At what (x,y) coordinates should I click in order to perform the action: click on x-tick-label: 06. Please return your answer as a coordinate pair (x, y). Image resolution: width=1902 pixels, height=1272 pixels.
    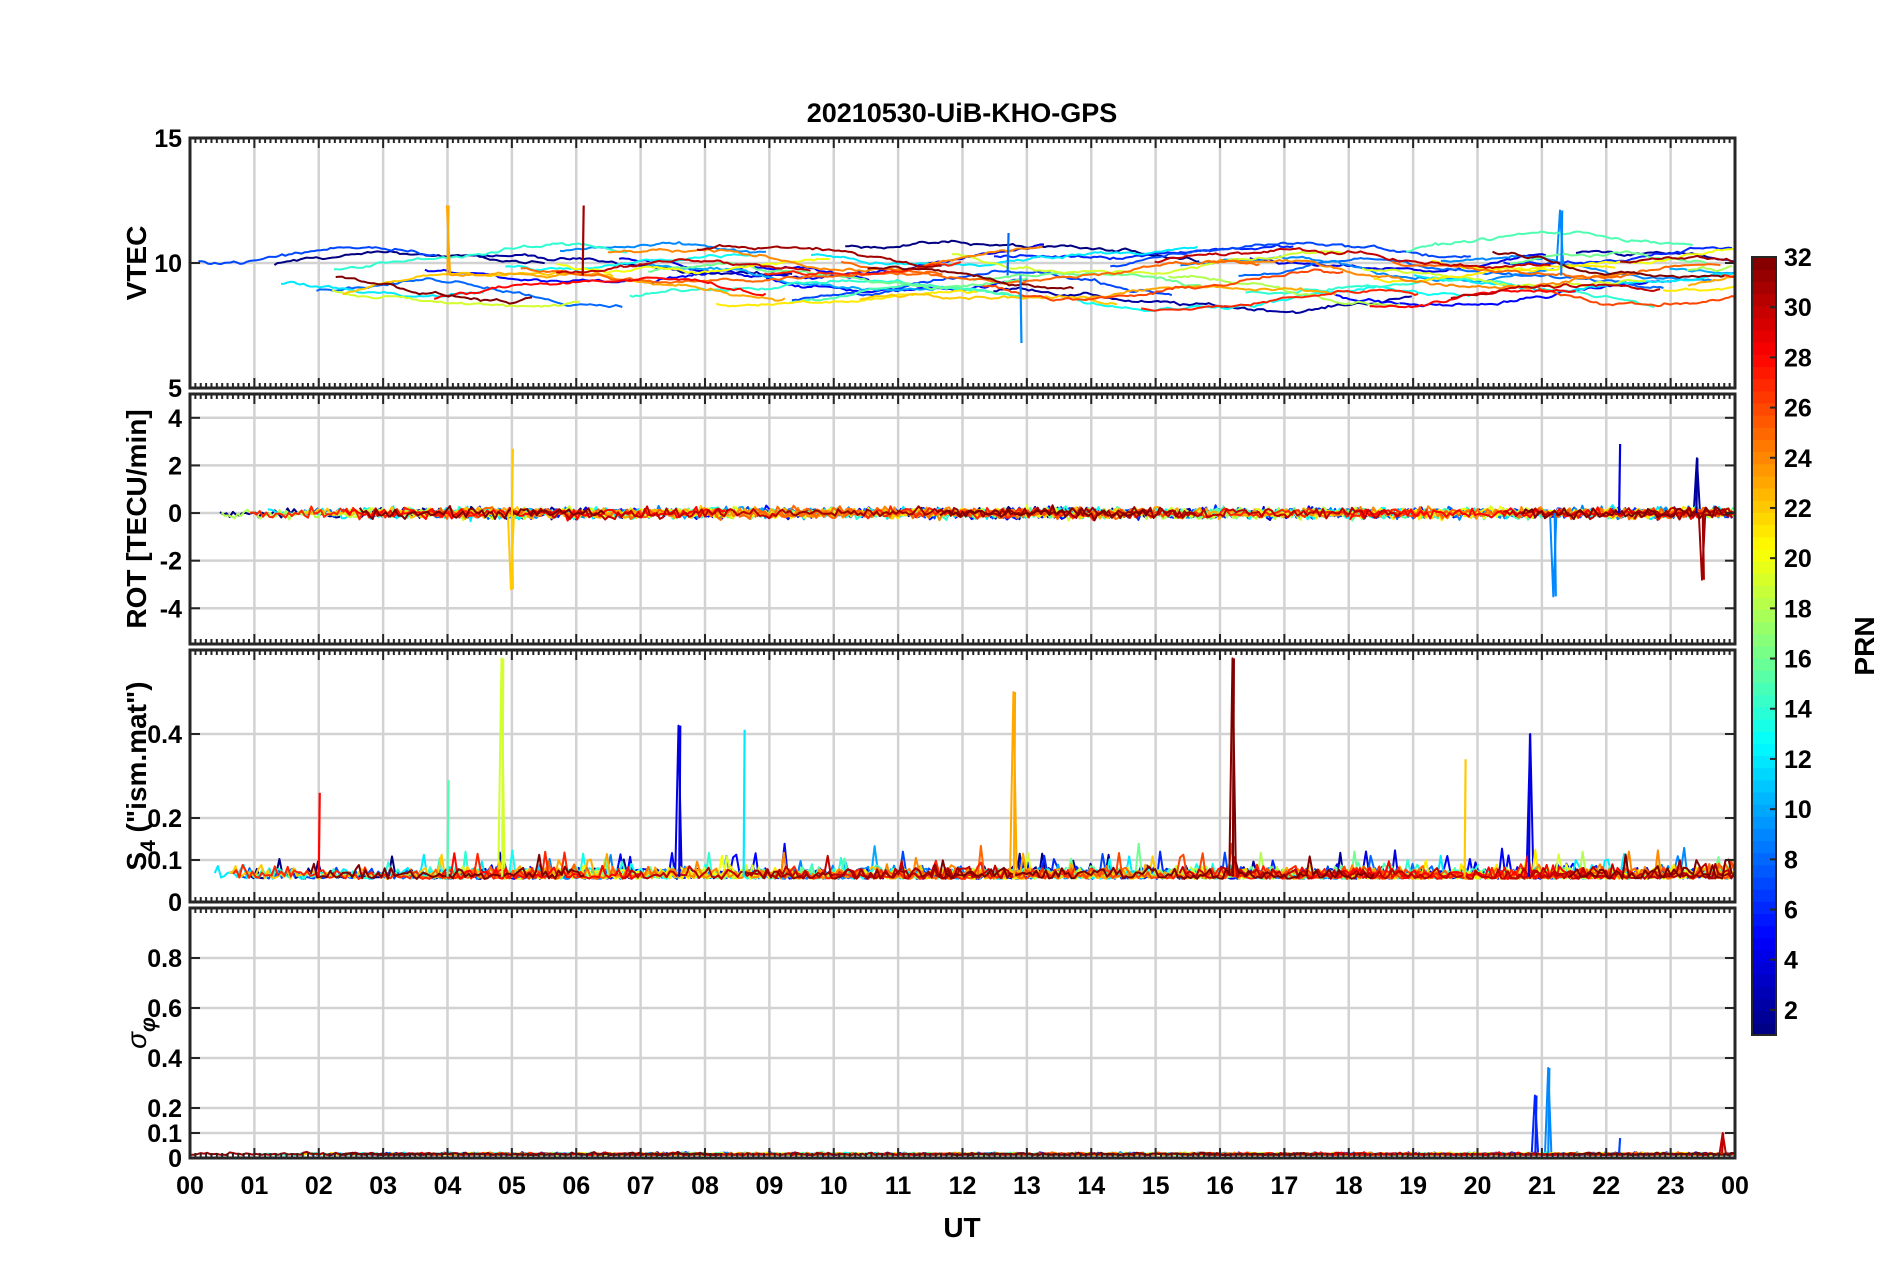
    Looking at the image, I should click on (576, 1186).